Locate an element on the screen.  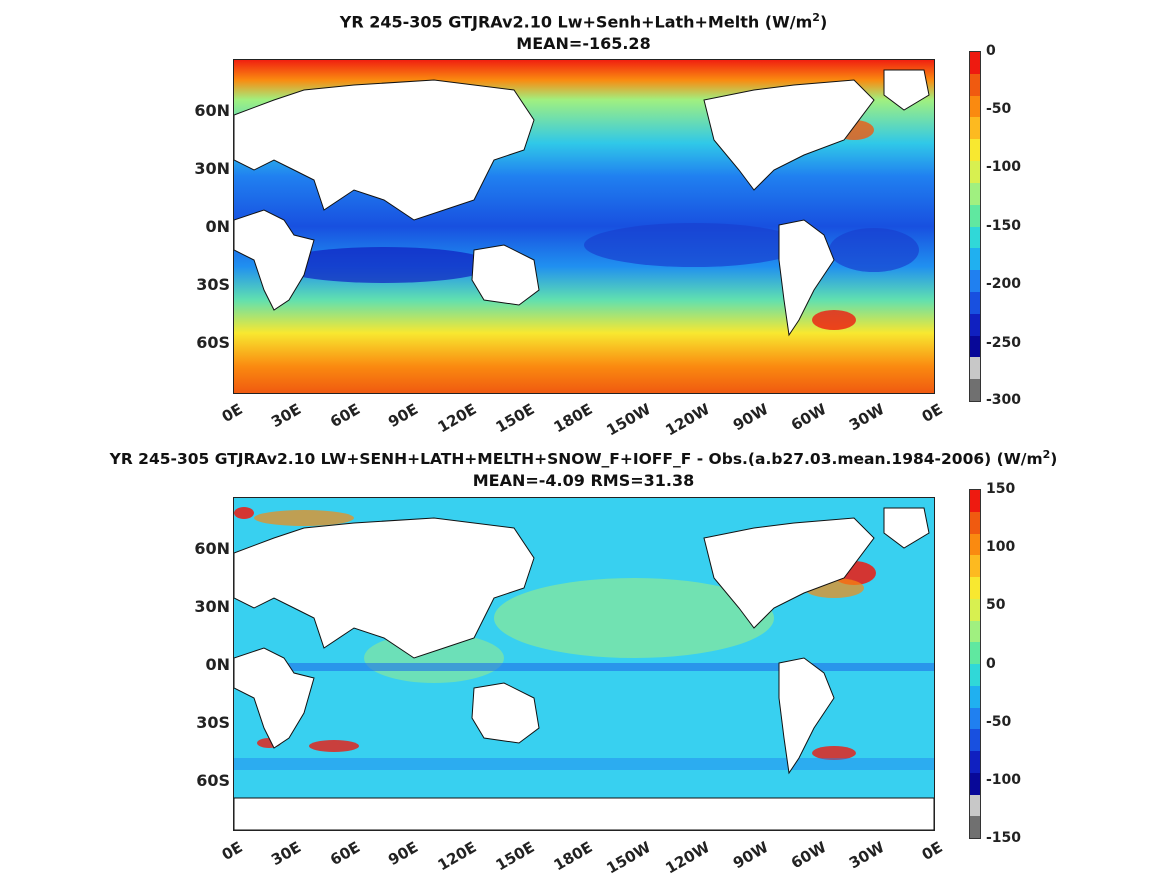
panel1-africa is located at coordinates (274, 260).